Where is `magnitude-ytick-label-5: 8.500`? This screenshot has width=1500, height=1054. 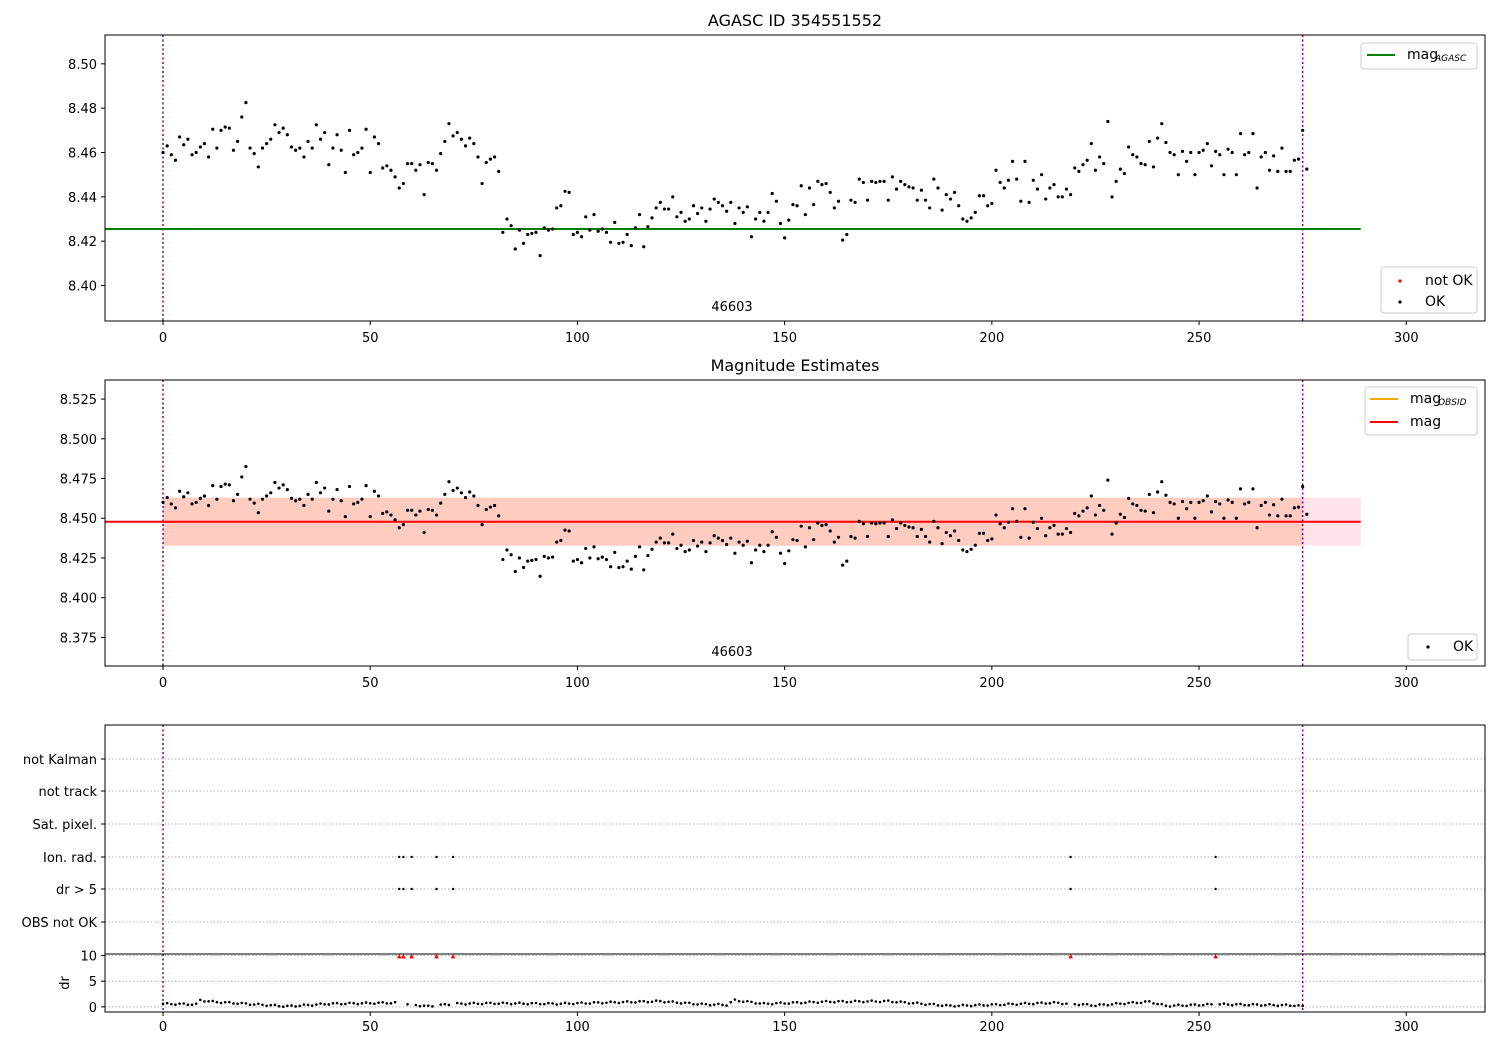 magnitude-ytick-label-5: 8.500 is located at coordinates (78, 440).